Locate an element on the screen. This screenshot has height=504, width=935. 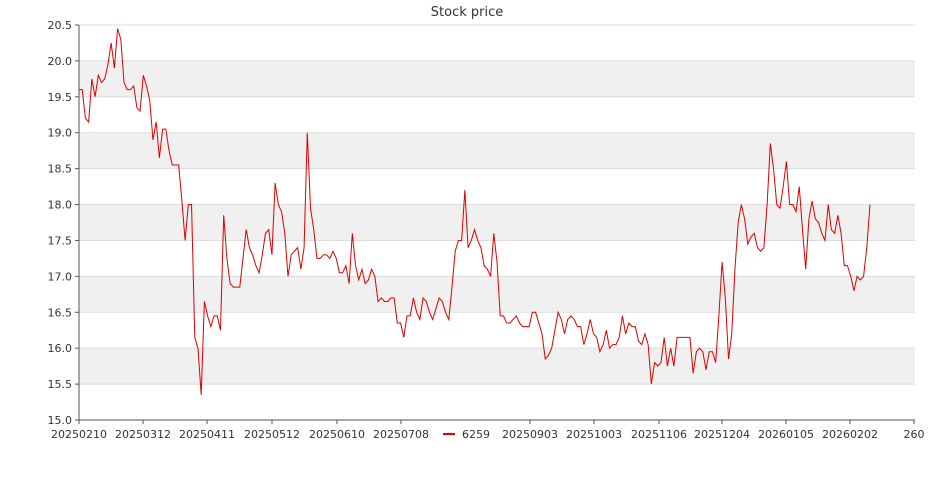
y-tick-label: 19.5 is located at coordinates (60, 97).